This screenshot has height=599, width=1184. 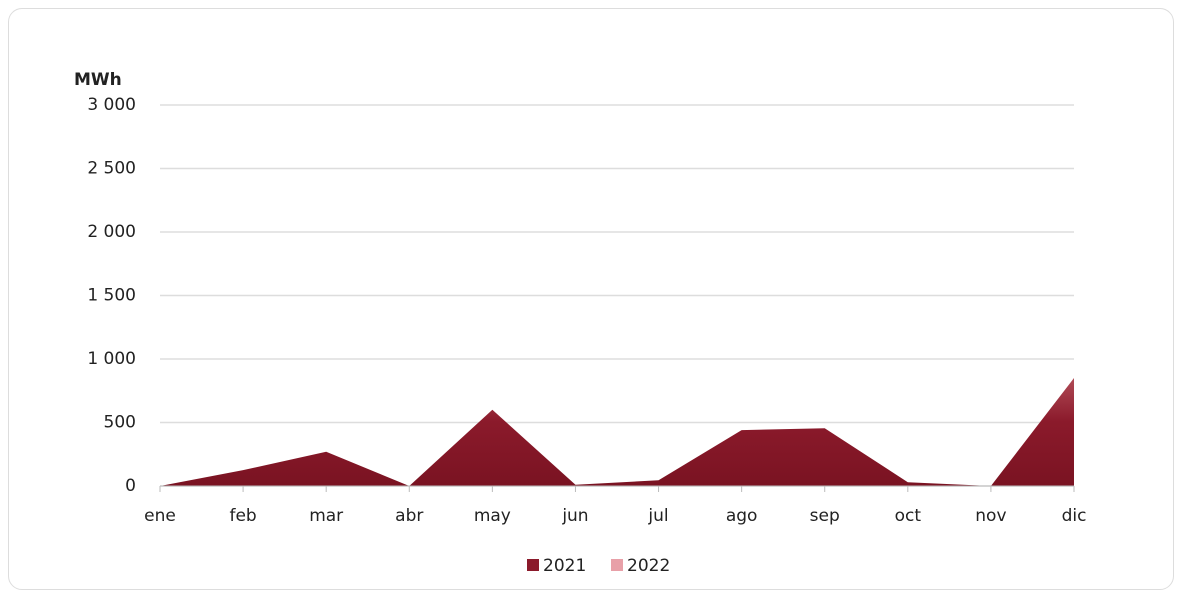 I want to click on x-tick-label: mar, so click(x=326, y=516).